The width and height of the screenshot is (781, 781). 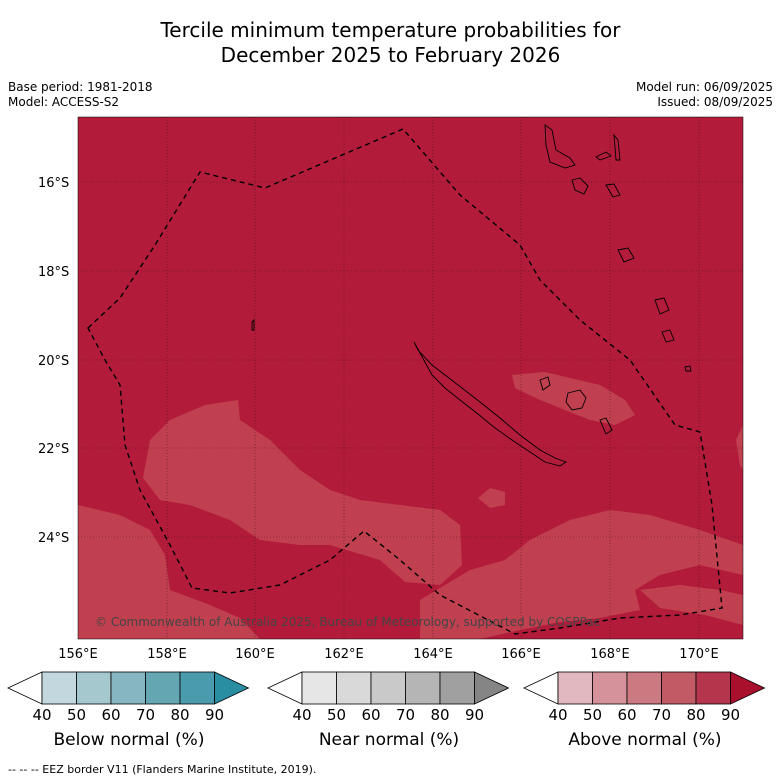 I want to click on vanuatu-espiritu-santo, so click(x=560, y=146).